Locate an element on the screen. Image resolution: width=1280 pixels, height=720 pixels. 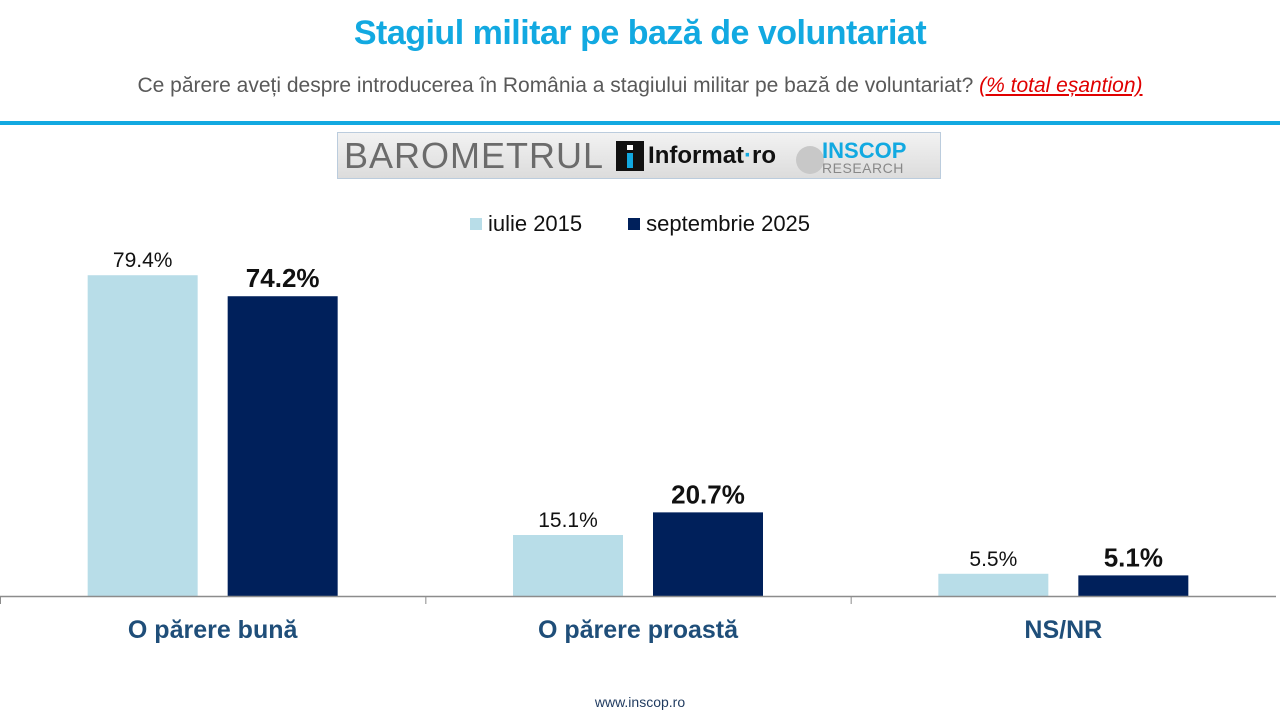
data-label: 5.5% is located at coordinates (993, 559).